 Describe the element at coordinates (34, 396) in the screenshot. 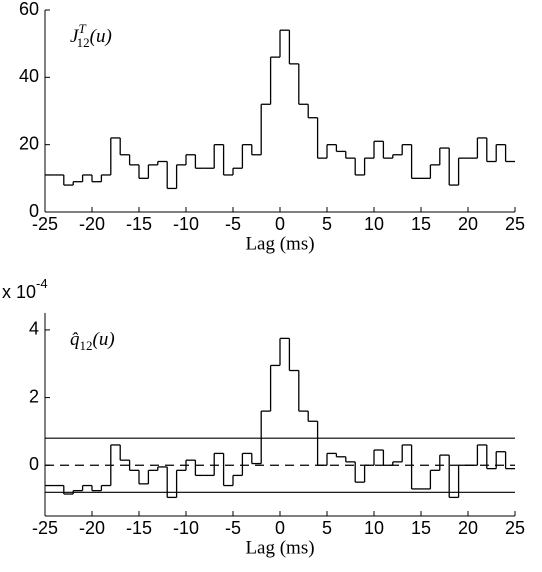

I see `y-tick-label: 2` at that location.